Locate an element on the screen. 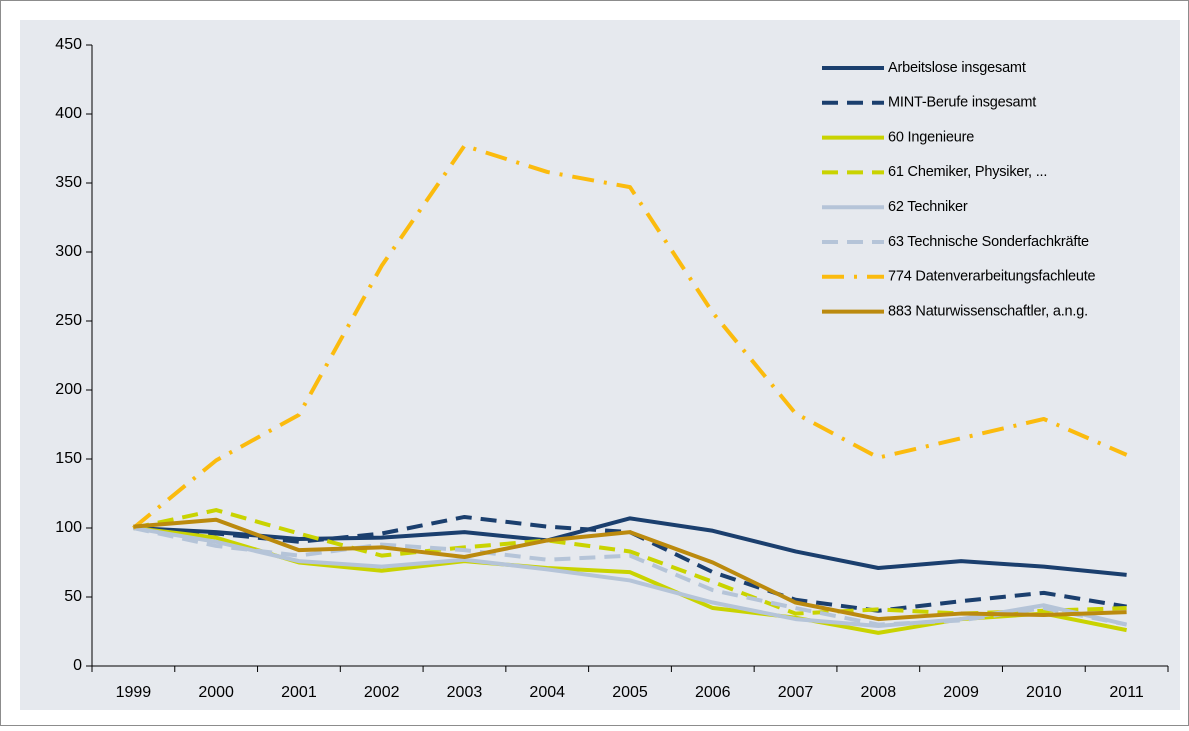 This screenshot has width=1189, height=731. x-tick-label: 2005 is located at coordinates (630, 692).